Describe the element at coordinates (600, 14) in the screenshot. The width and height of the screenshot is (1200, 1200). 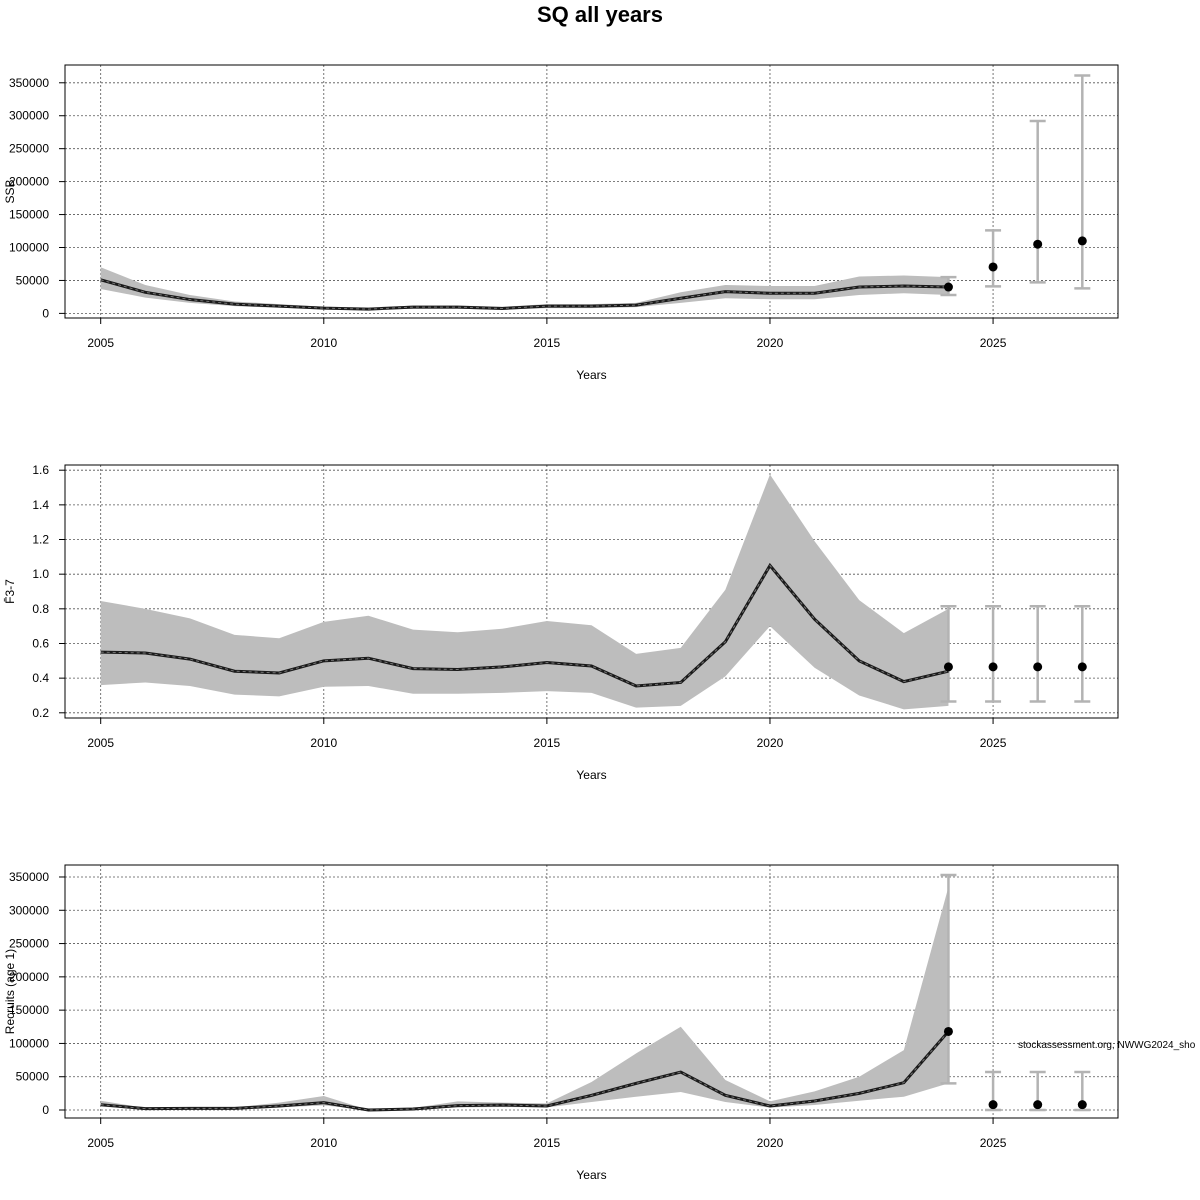
I see `chart-title: SQ all years` at that location.